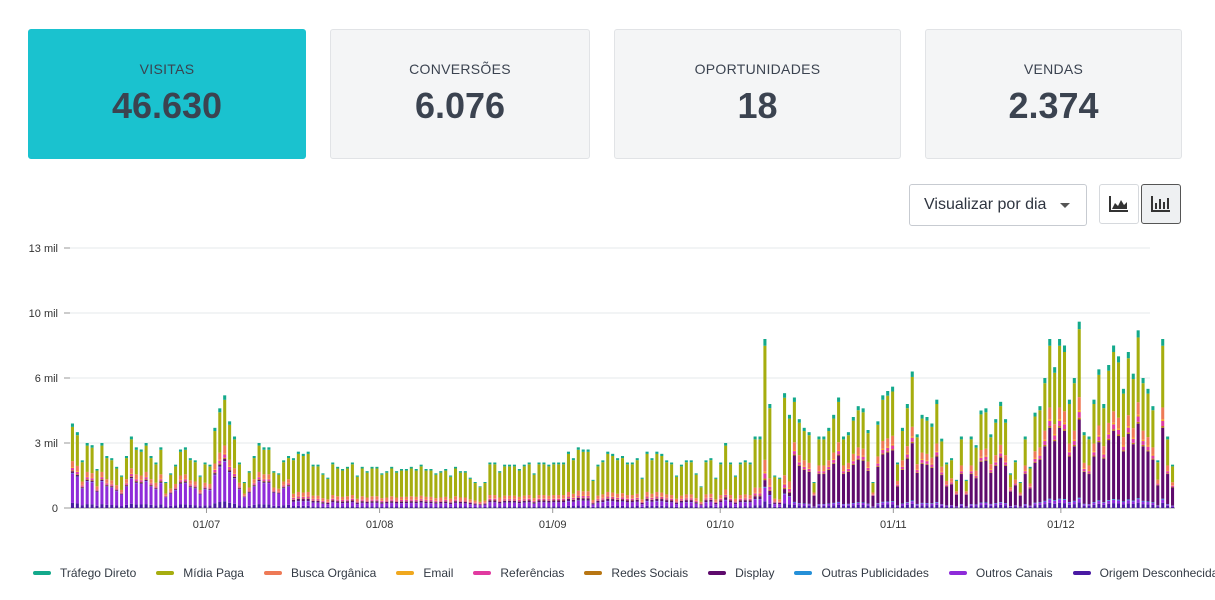 This screenshot has width=1215, height=600. What do you see at coordinates (741, 573) in the screenshot?
I see `legend-item: Display` at bounding box center [741, 573].